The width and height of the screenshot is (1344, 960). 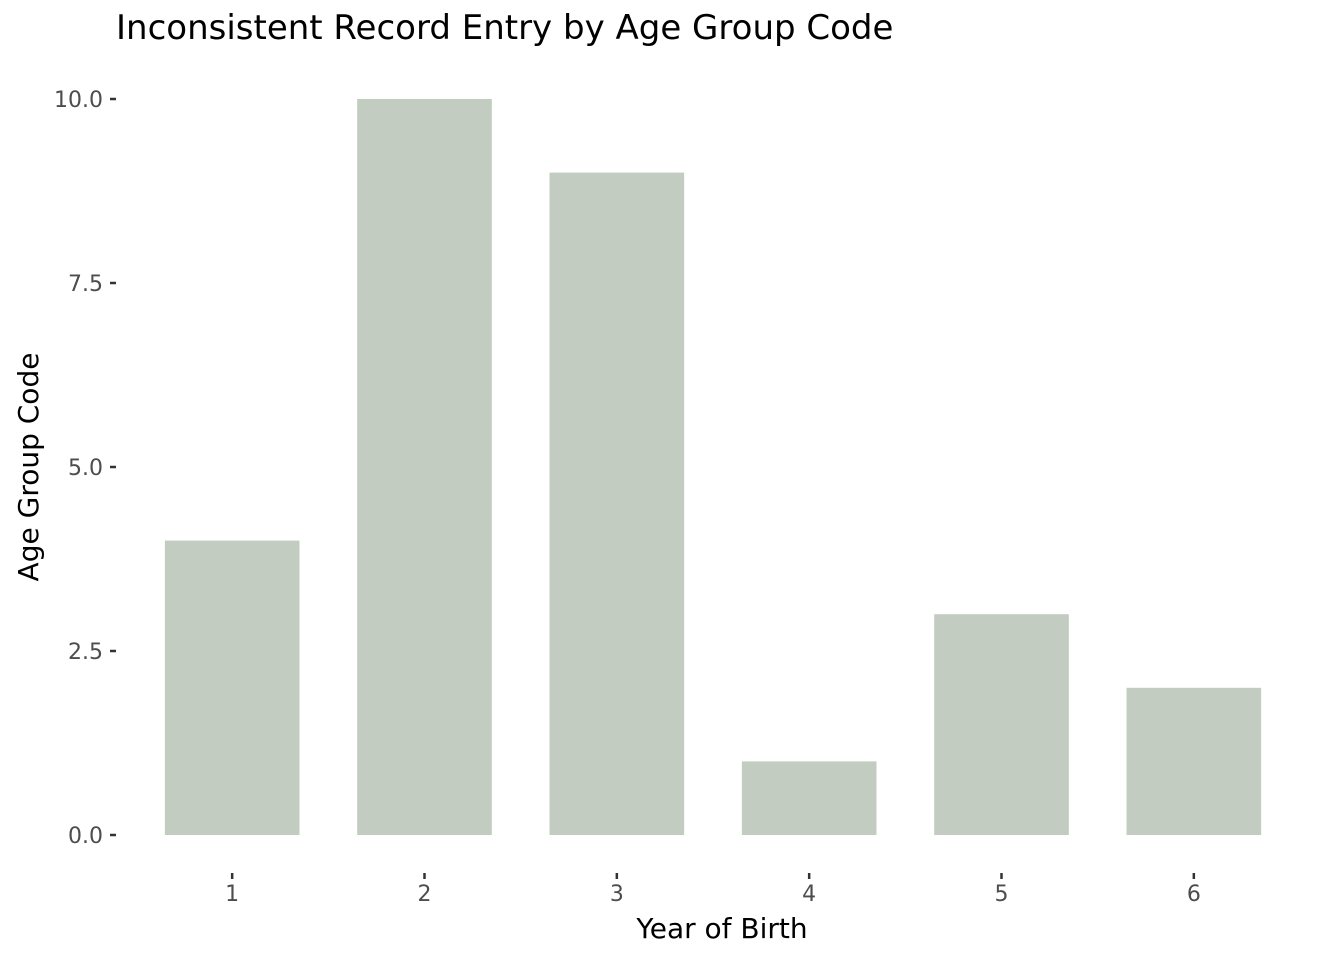 I want to click on y-tick-label: 2.5, so click(x=85, y=652).